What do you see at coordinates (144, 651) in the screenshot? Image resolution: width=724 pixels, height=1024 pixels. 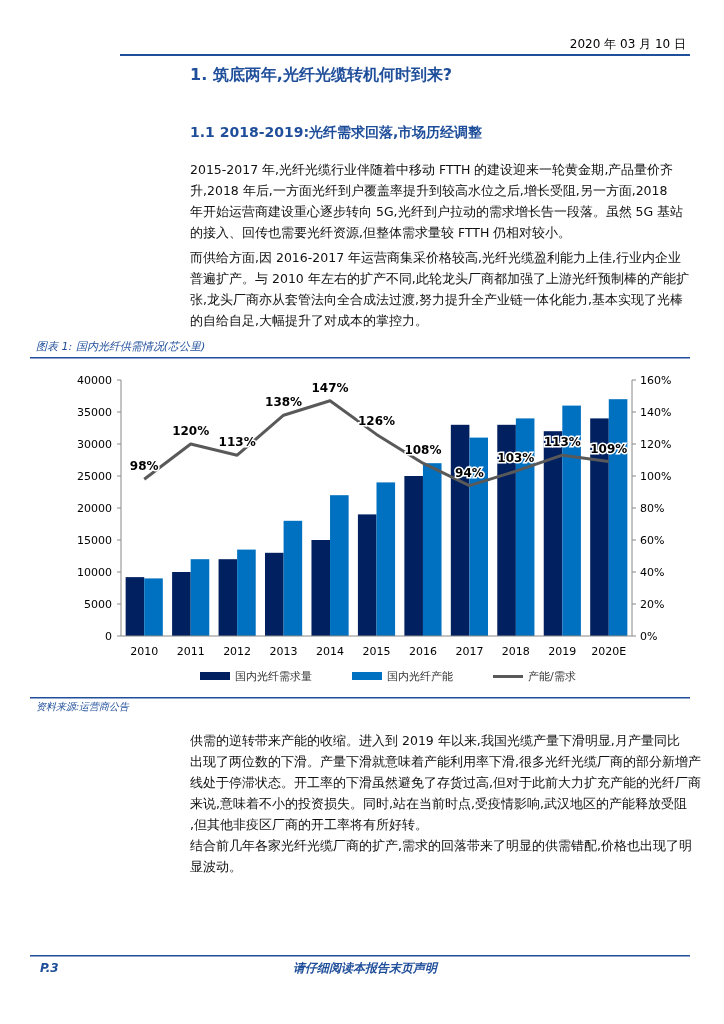 I see `x-tick-label: 2010` at bounding box center [144, 651].